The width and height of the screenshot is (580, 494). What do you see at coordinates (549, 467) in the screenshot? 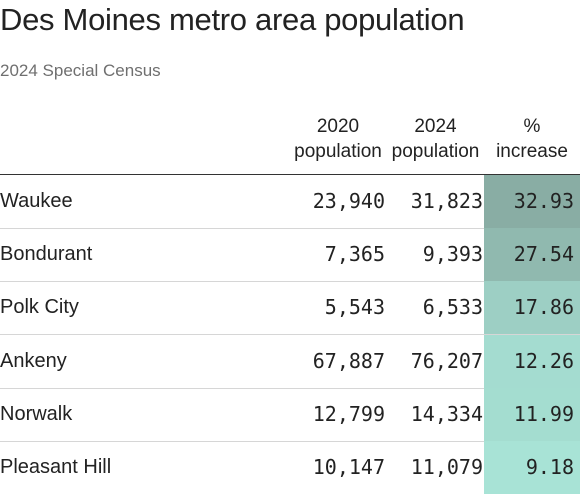
I see `percent-increase-value: 9.18` at bounding box center [549, 467].